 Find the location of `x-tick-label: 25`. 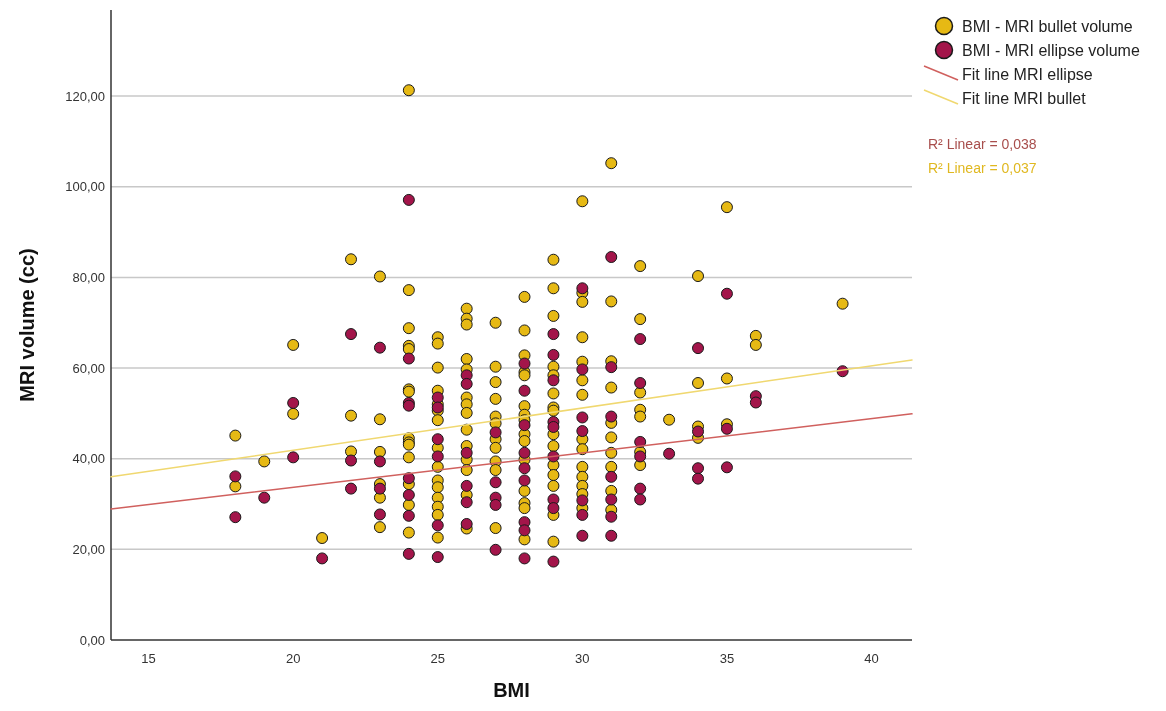

x-tick-label: 25 is located at coordinates (437, 658).